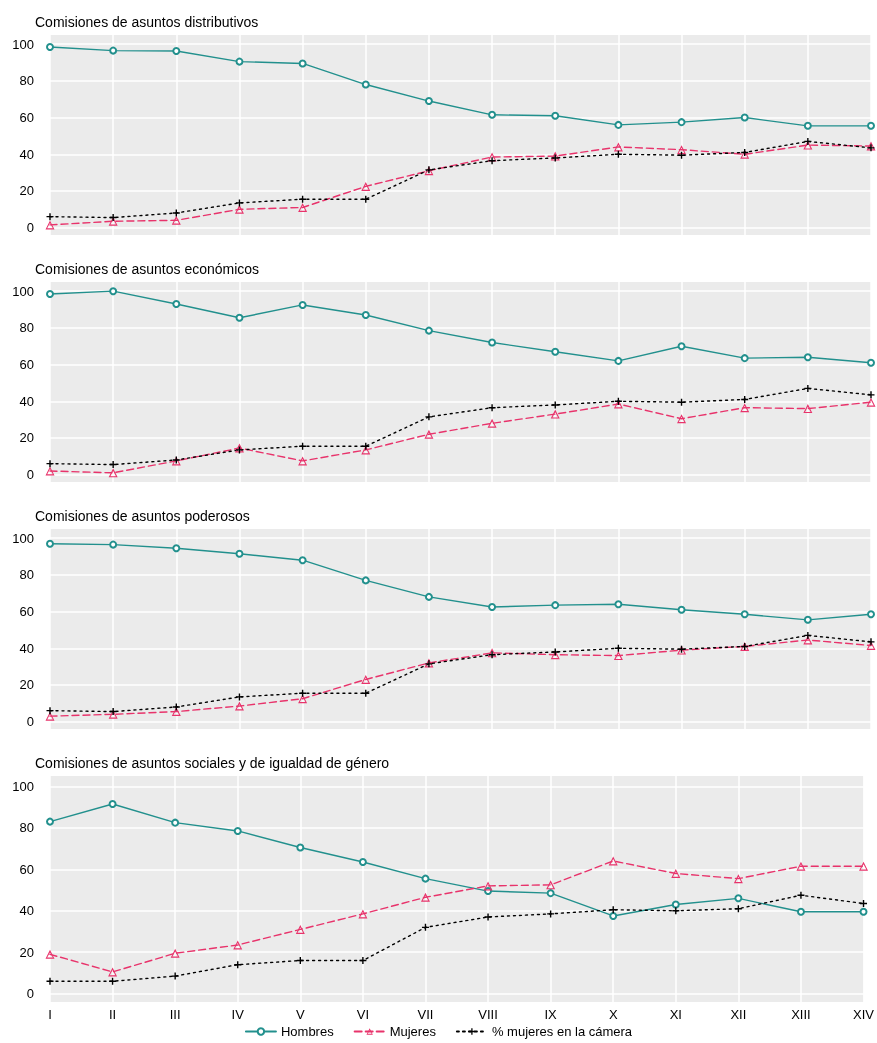 This screenshot has height=1043, width=877. Describe the element at coordinates (864, 1014) in the screenshot. I see `x-tick-label: XIV` at that location.